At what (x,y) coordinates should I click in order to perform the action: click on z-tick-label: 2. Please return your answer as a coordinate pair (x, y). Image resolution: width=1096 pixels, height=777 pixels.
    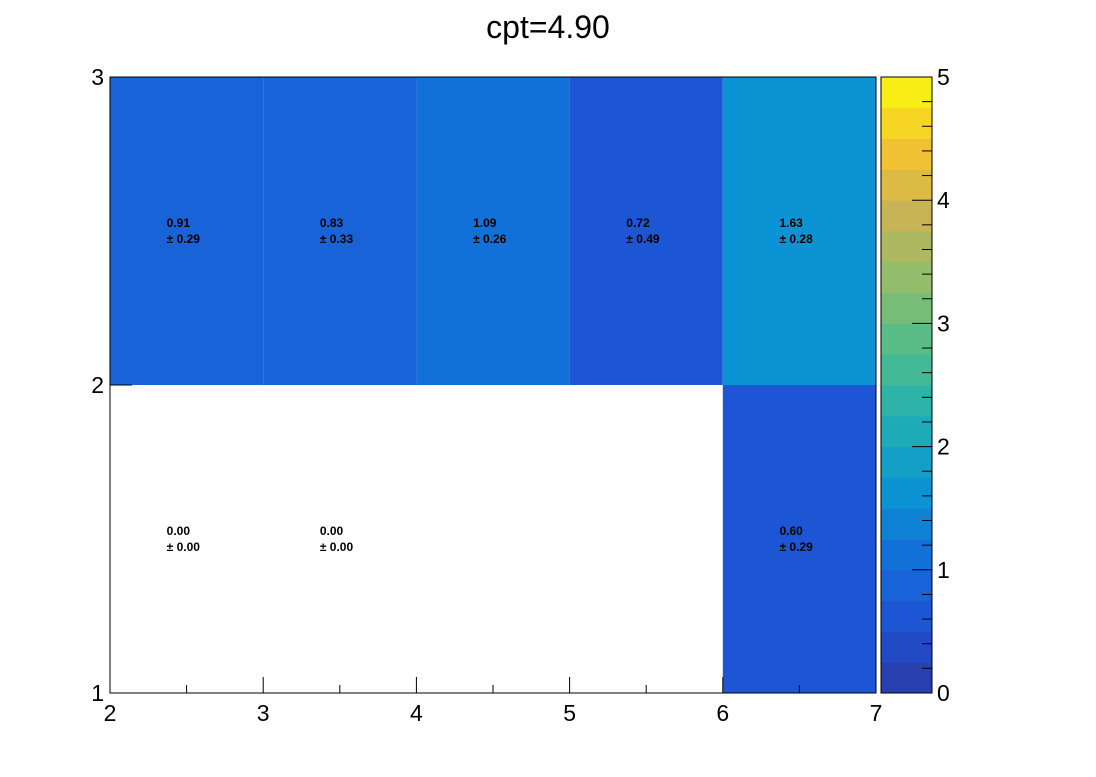
    Looking at the image, I should click on (943, 447).